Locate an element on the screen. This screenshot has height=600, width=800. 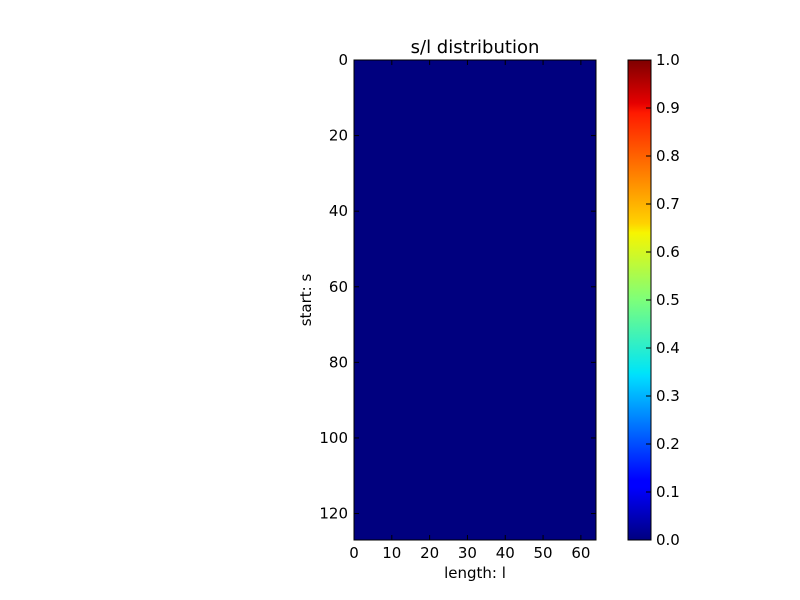
y-tick-label: 0 is located at coordinates (343, 60).